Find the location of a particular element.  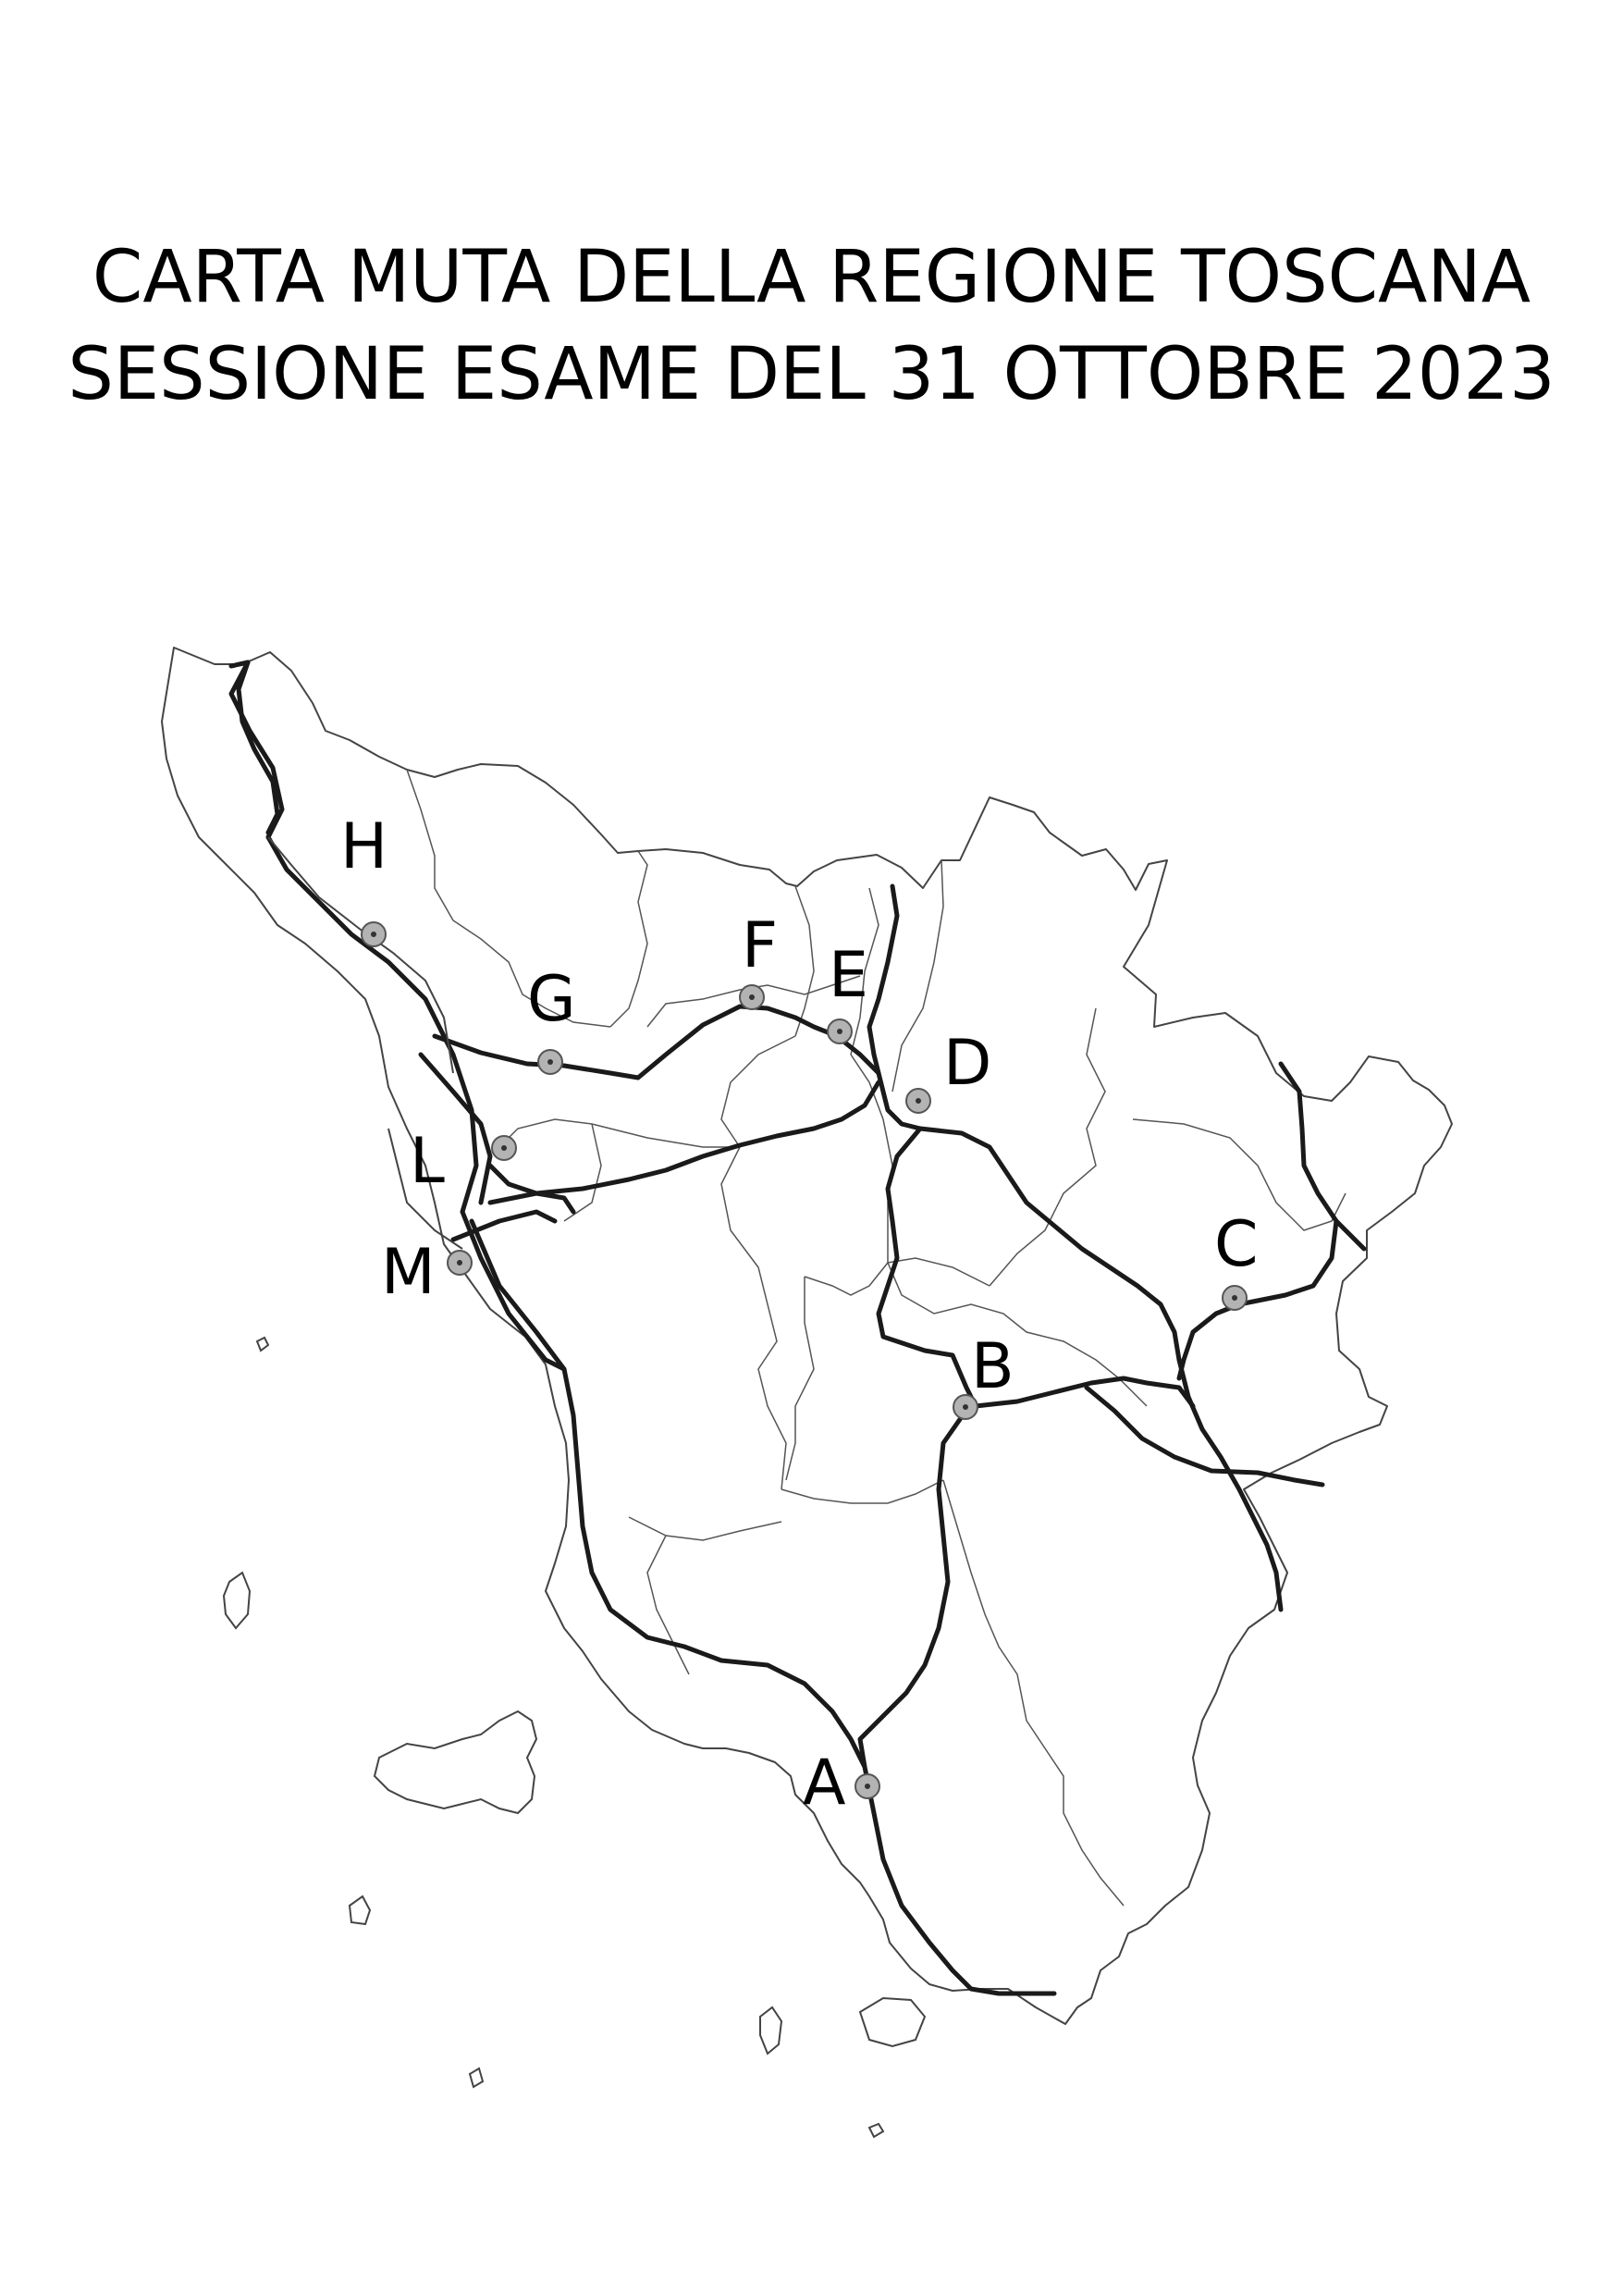

road-siena-arezzo-perugia is located at coordinates (1084, 1392).